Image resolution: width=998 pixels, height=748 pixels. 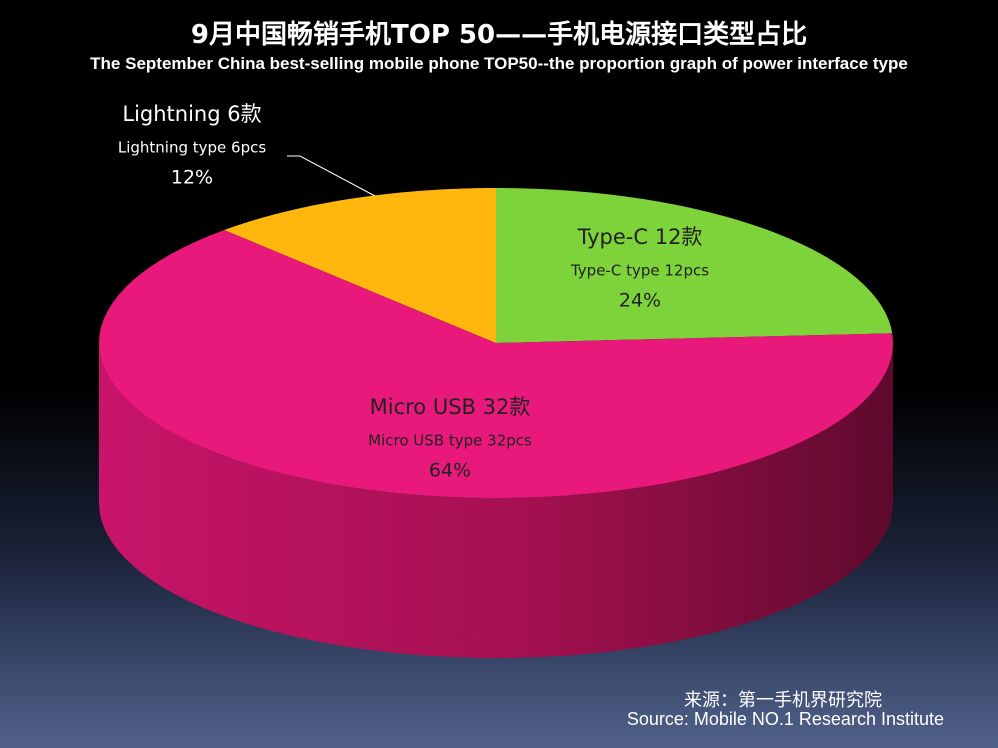 What do you see at coordinates (499, 35) in the screenshot?
I see `chart-title: 9月中国畅销手机TOP 50——手机电源接口类型占比` at bounding box center [499, 35].